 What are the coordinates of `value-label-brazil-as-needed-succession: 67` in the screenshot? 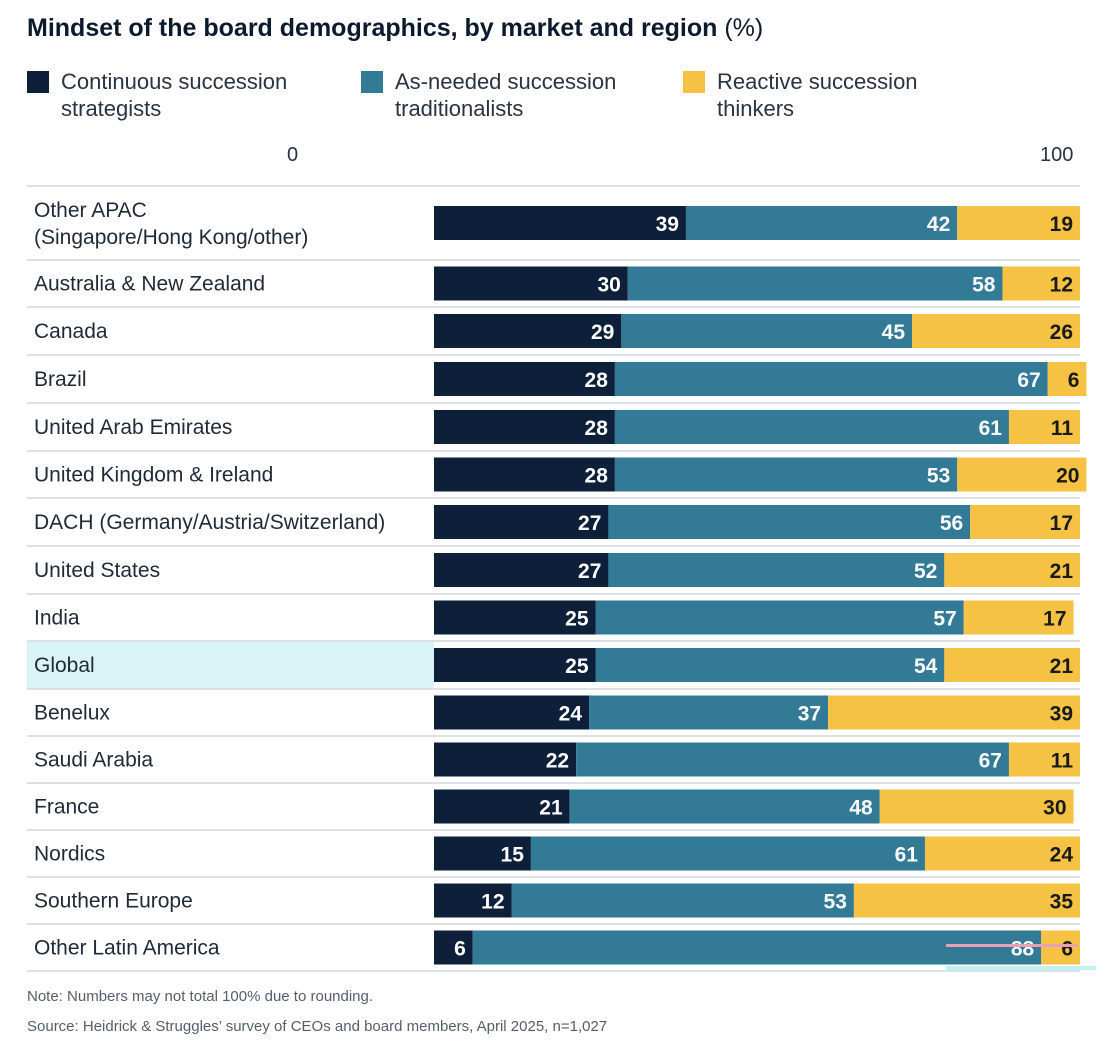 It's located at (1028, 380).